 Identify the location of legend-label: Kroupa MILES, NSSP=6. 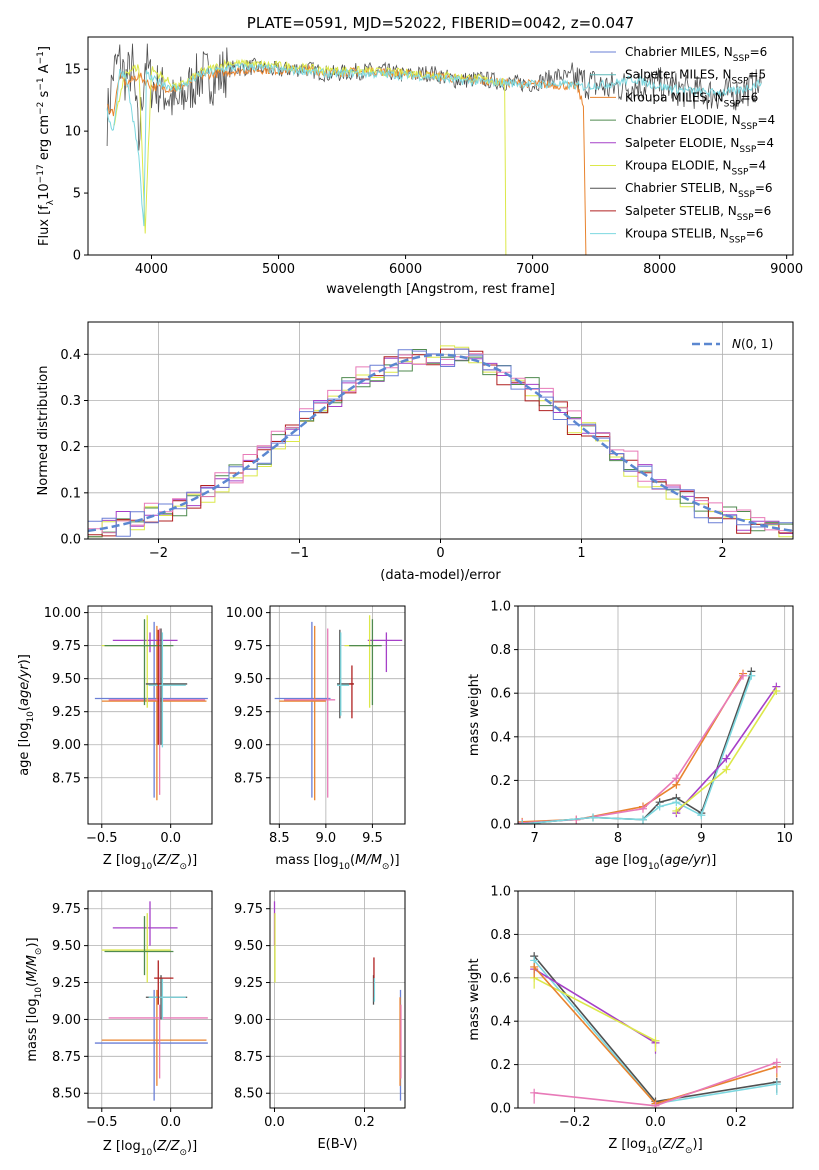
(691, 99).